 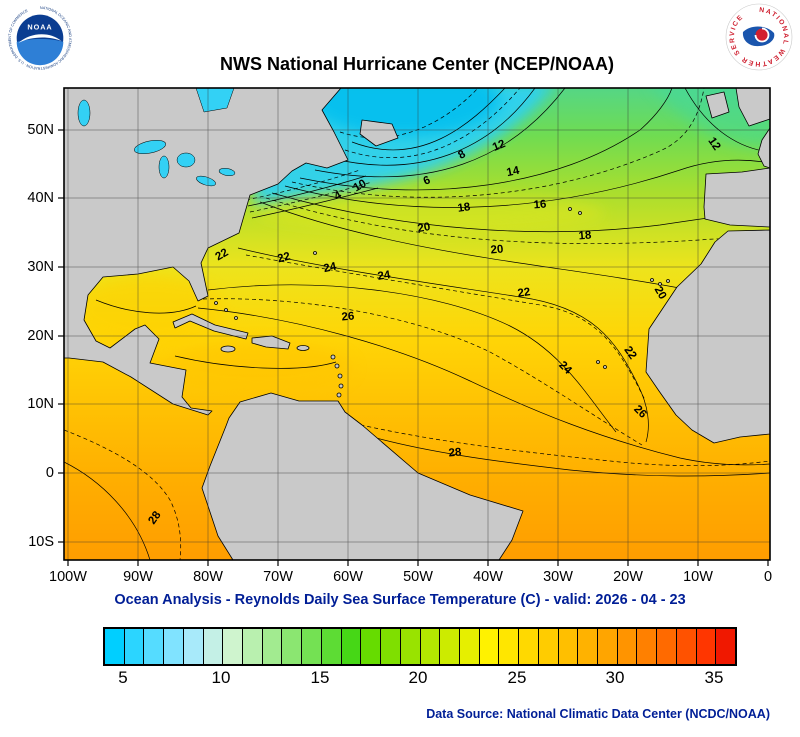 I want to click on land-newfoundland, so click(x=379, y=133).